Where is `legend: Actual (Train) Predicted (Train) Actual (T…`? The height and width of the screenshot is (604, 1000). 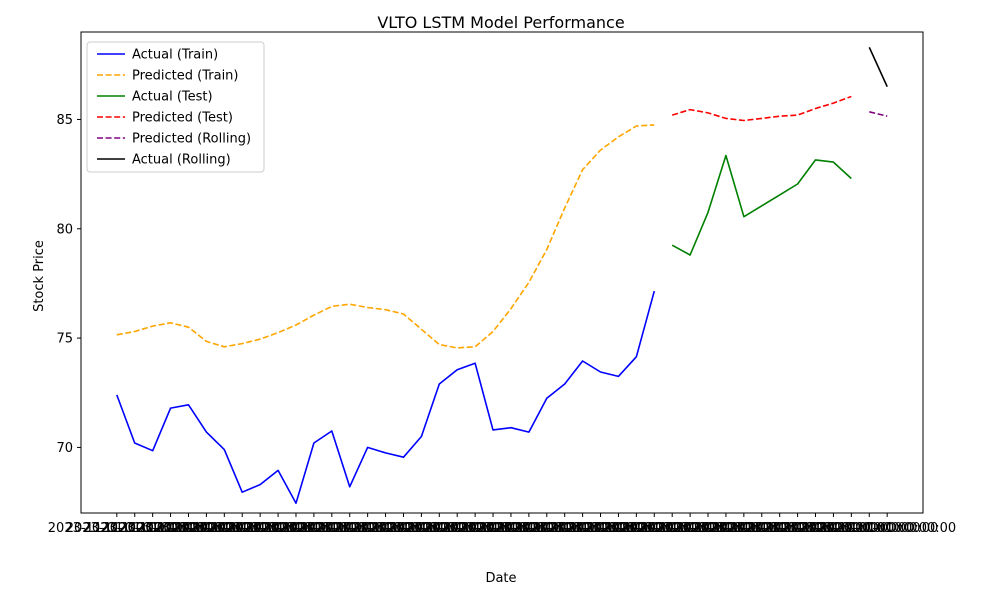 legend: Actual (Train) Predicted (Train) Actual (T… is located at coordinates (175, 107).